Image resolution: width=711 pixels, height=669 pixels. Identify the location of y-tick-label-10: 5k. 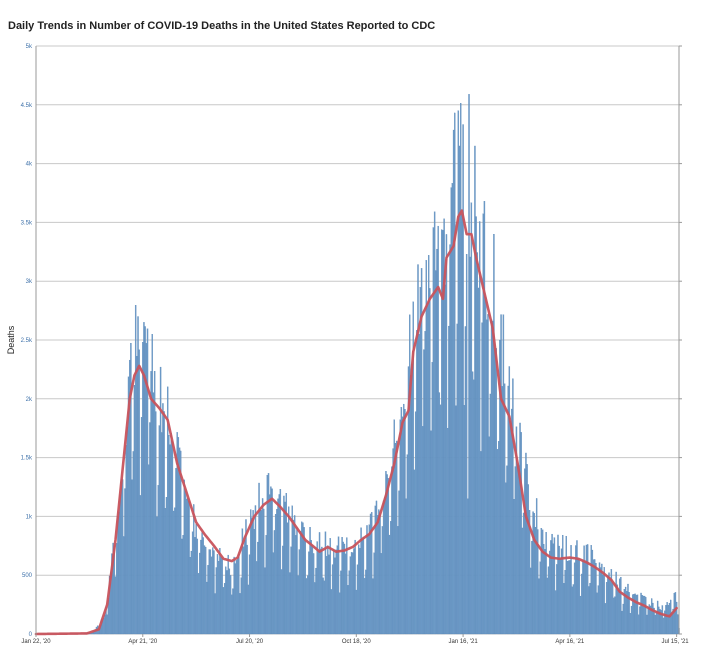
(29, 47).